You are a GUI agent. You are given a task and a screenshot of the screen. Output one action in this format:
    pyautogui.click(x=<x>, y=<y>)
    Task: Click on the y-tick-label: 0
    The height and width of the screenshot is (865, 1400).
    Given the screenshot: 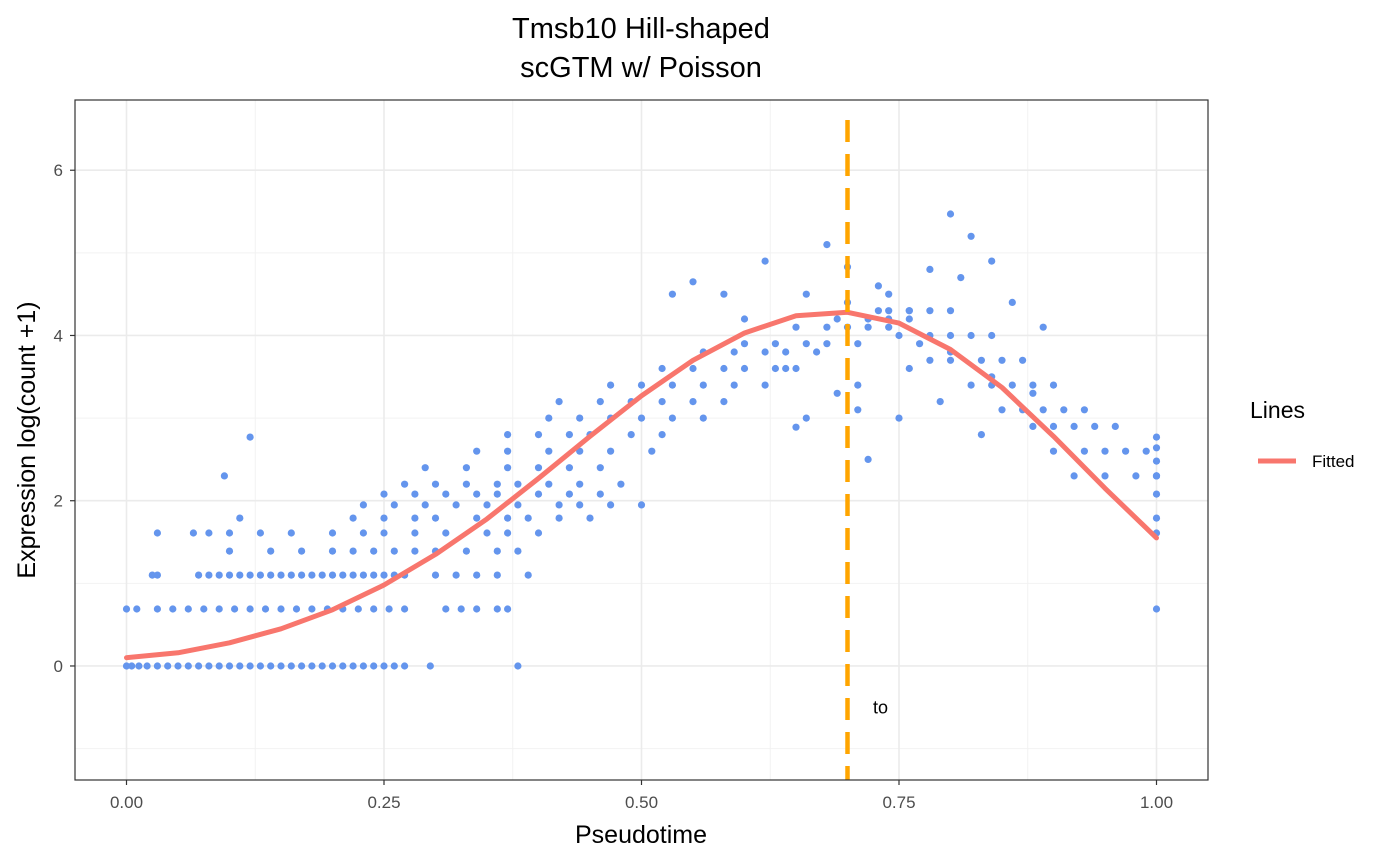 What is the action you would take?
    pyautogui.click(x=58, y=666)
    